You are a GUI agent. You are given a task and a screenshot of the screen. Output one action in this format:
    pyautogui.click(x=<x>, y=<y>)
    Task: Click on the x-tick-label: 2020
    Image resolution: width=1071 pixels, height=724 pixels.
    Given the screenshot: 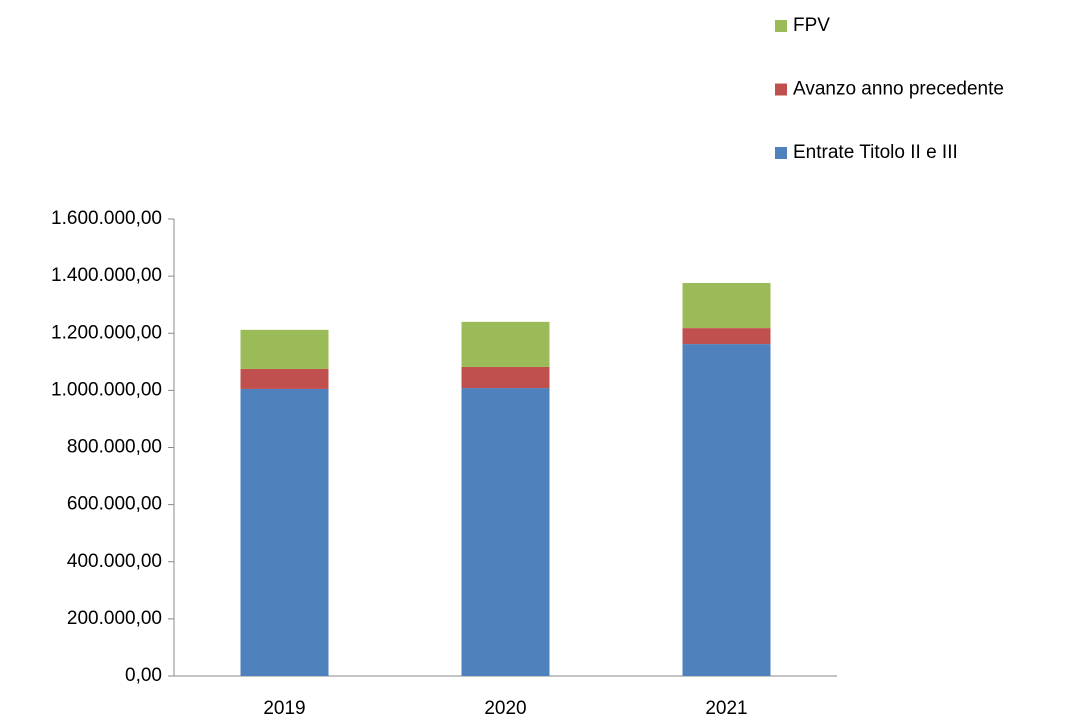 What is the action you would take?
    pyautogui.click(x=505, y=708)
    